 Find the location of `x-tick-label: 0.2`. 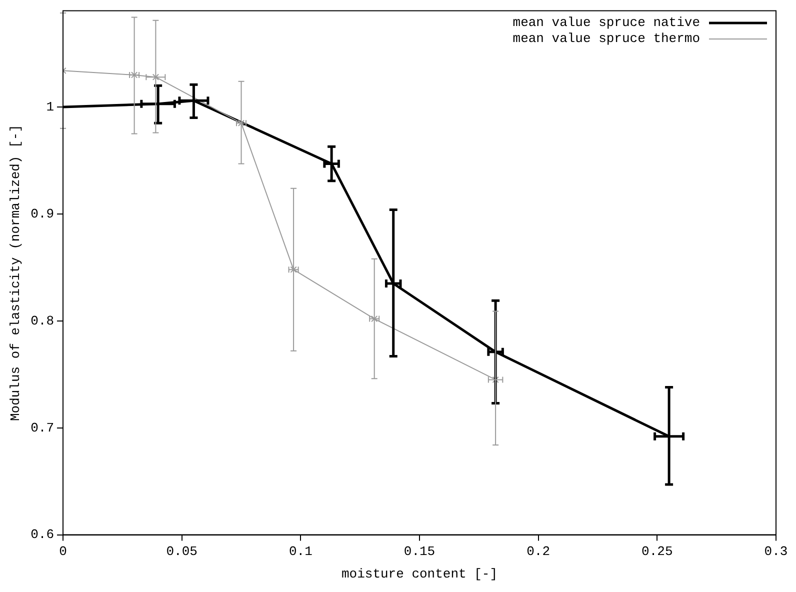

x-tick-label: 0.2 is located at coordinates (538, 552).